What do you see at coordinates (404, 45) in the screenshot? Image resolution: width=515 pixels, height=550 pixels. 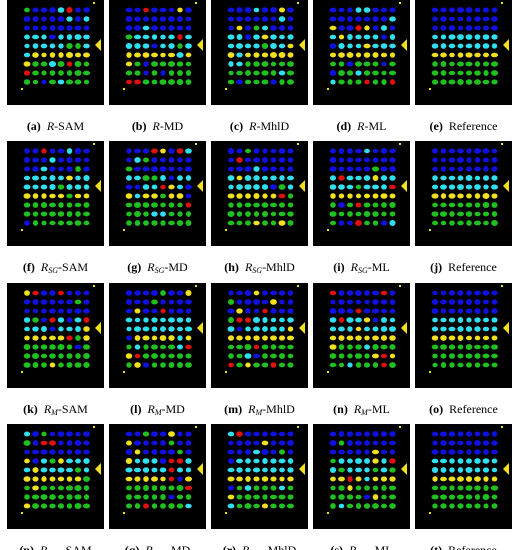 I see `marker-triangle` at bounding box center [404, 45].